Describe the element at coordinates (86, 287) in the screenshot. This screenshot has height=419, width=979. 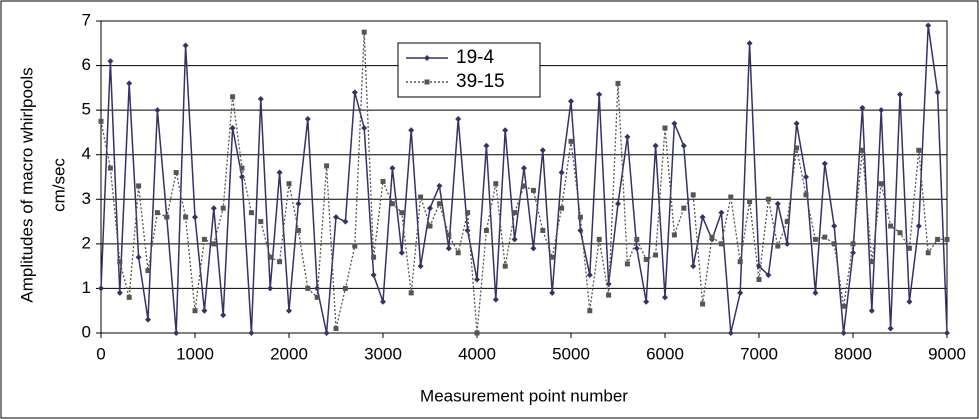
I see `y-tick-label: 1` at that location.